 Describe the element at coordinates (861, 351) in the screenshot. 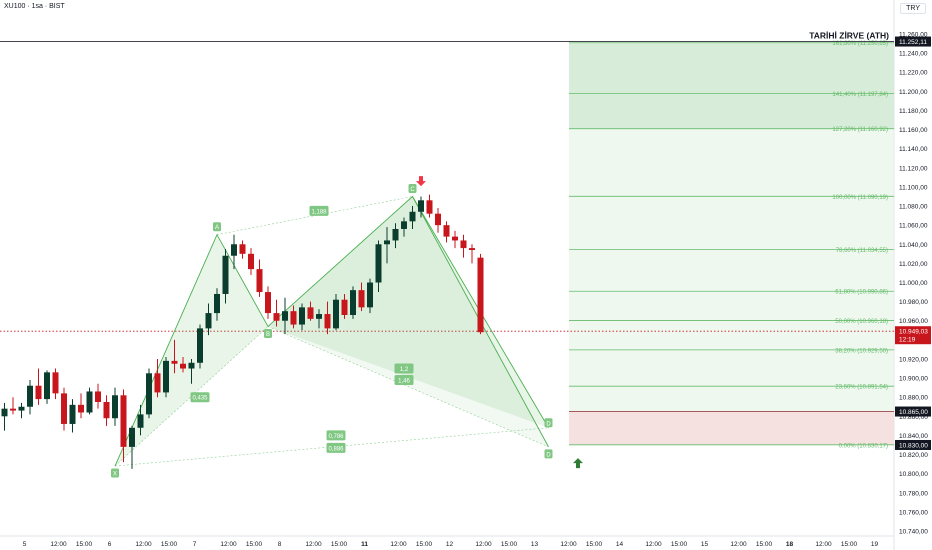

I see `fib-level-label: 38,20% (10.929,50)` at that location.